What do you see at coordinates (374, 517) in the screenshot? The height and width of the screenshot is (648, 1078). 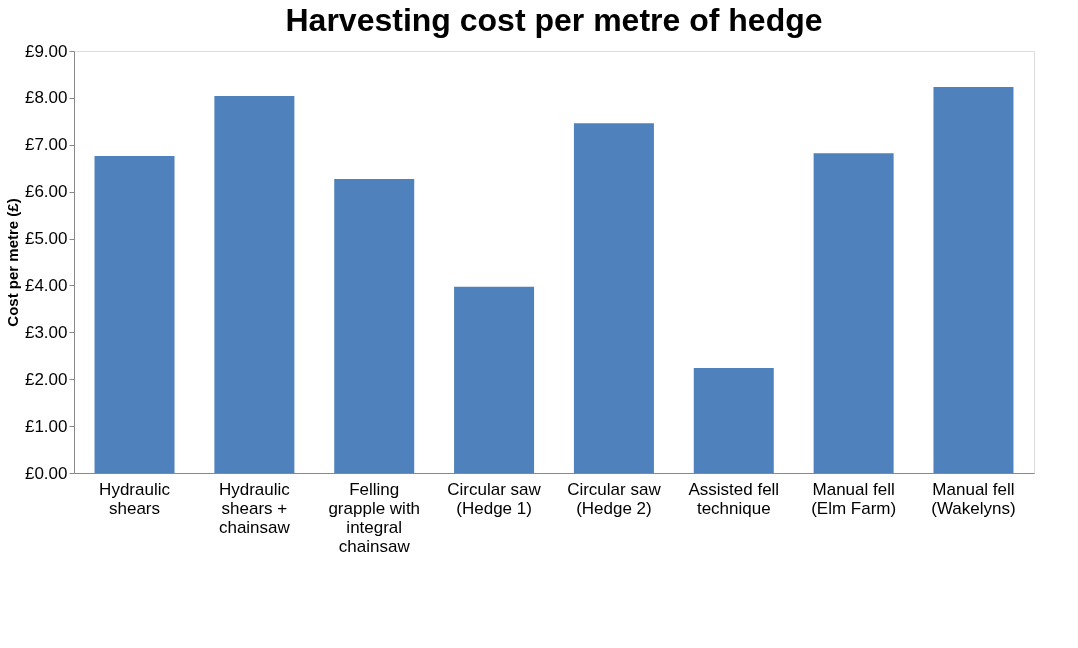 I see `x-tick-label: Felling grapple with integral chainsaw` at bounding box center [374, 517].